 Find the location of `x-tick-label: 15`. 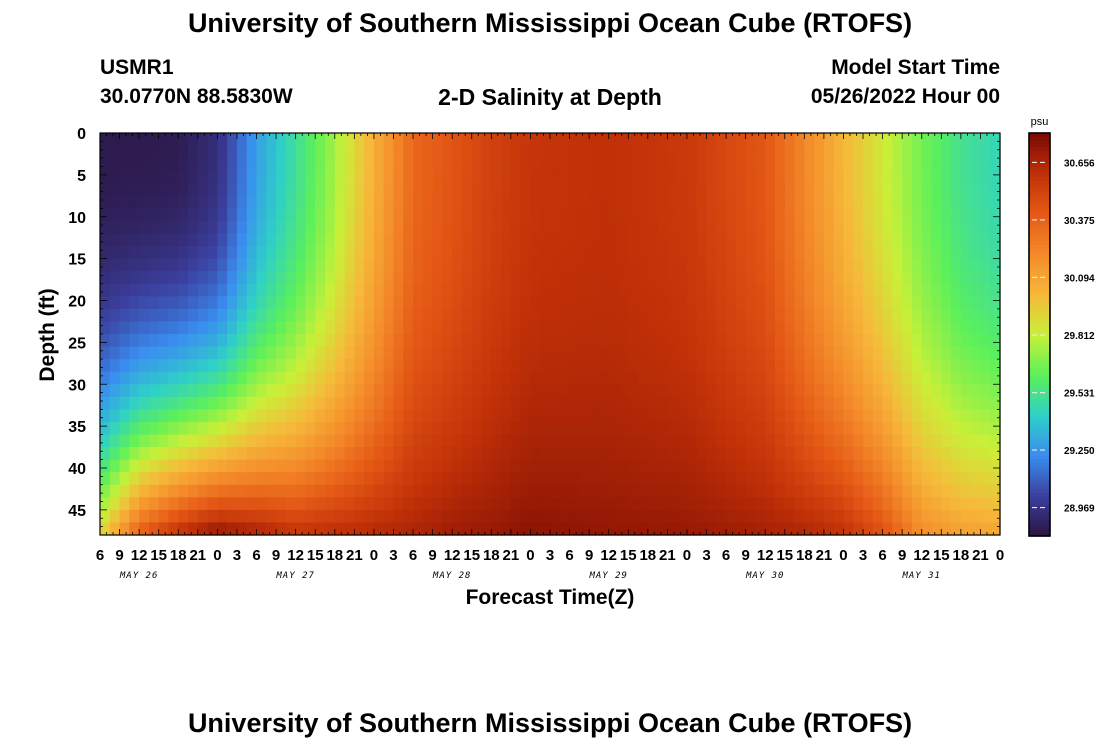

x-tick-label: 15 is located at coordinates (784, 555).